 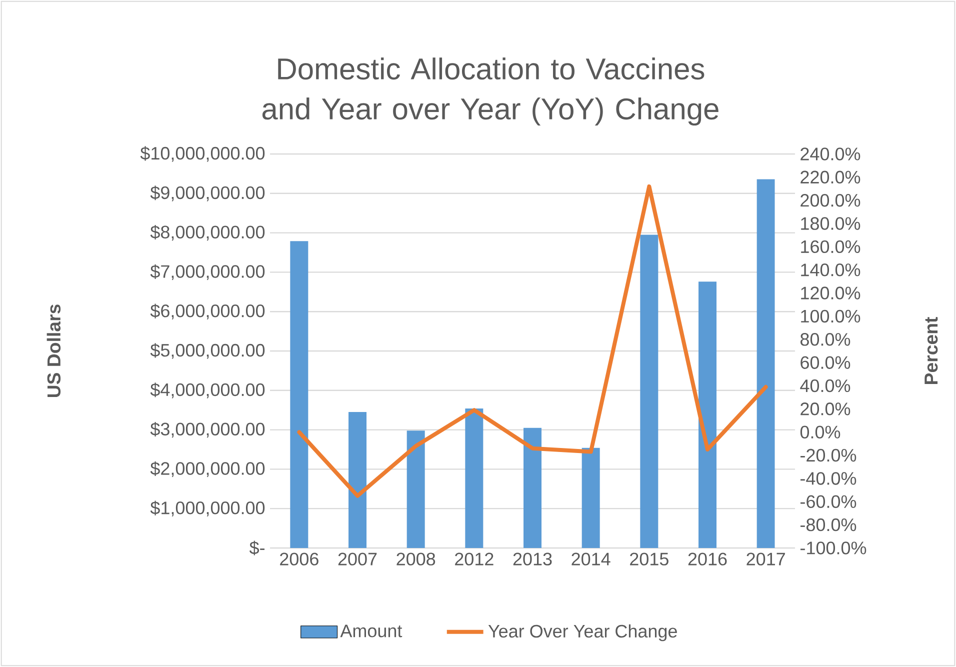 What do you see at coordinates (828, 501) in the screenshot?
I see `y2-tick-label: -60.0%` at bounding box center [828, 501].